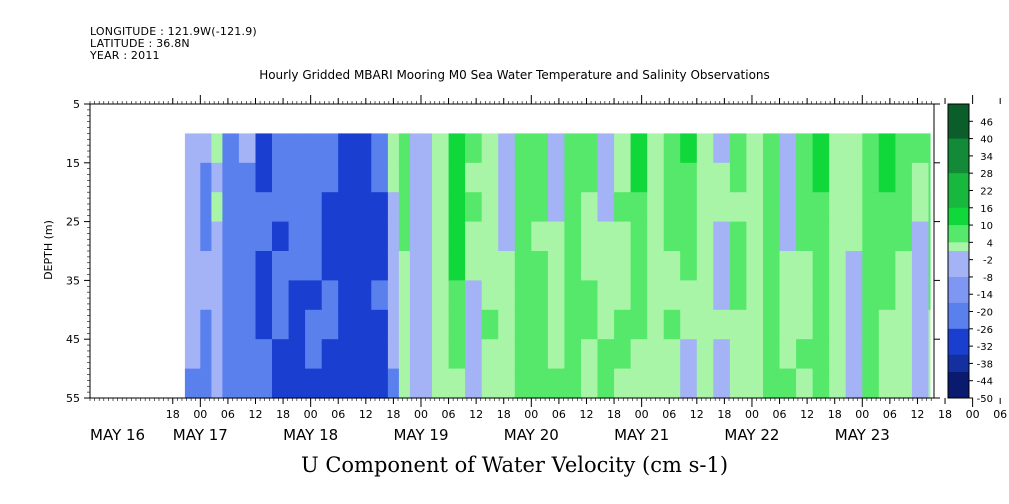  What do you see at coordinates (890, 414) in the screenshot?
I see `x-tick-label: 06` at bounding box center [890, 414].